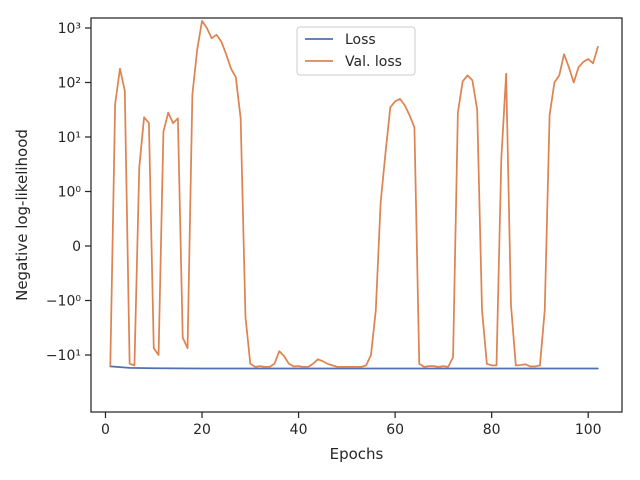  What do you see at coordinates (69, 29) in the screenshot?
I see `y-tick-label: 10³` at bounding box center [69, 29].